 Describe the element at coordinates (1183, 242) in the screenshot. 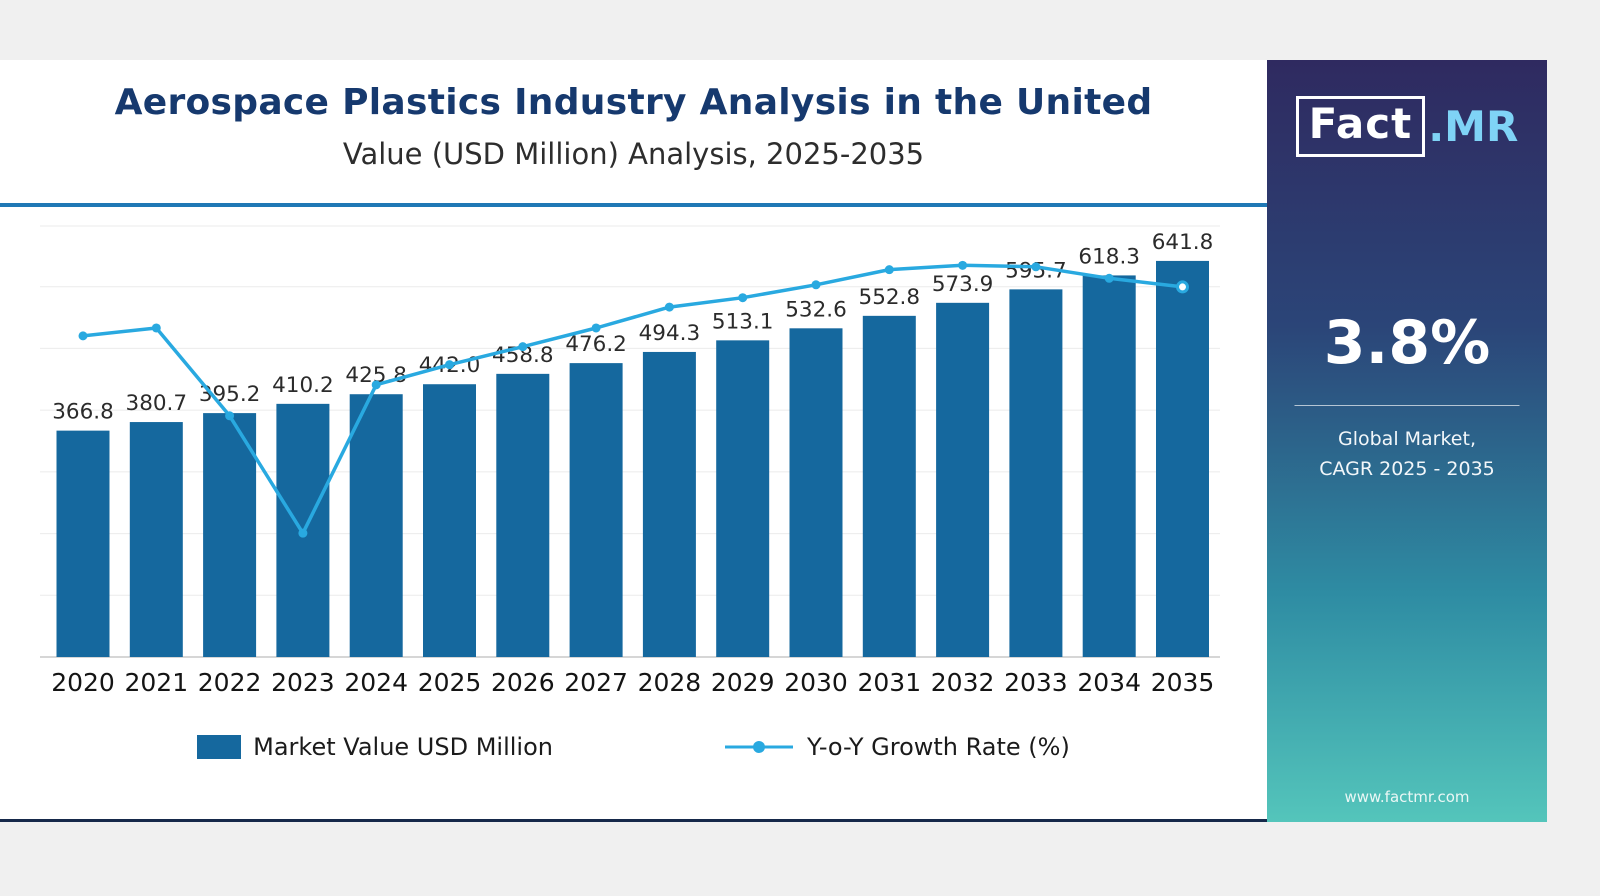

I see `bar-value-label-2035: 641.8` at that location.